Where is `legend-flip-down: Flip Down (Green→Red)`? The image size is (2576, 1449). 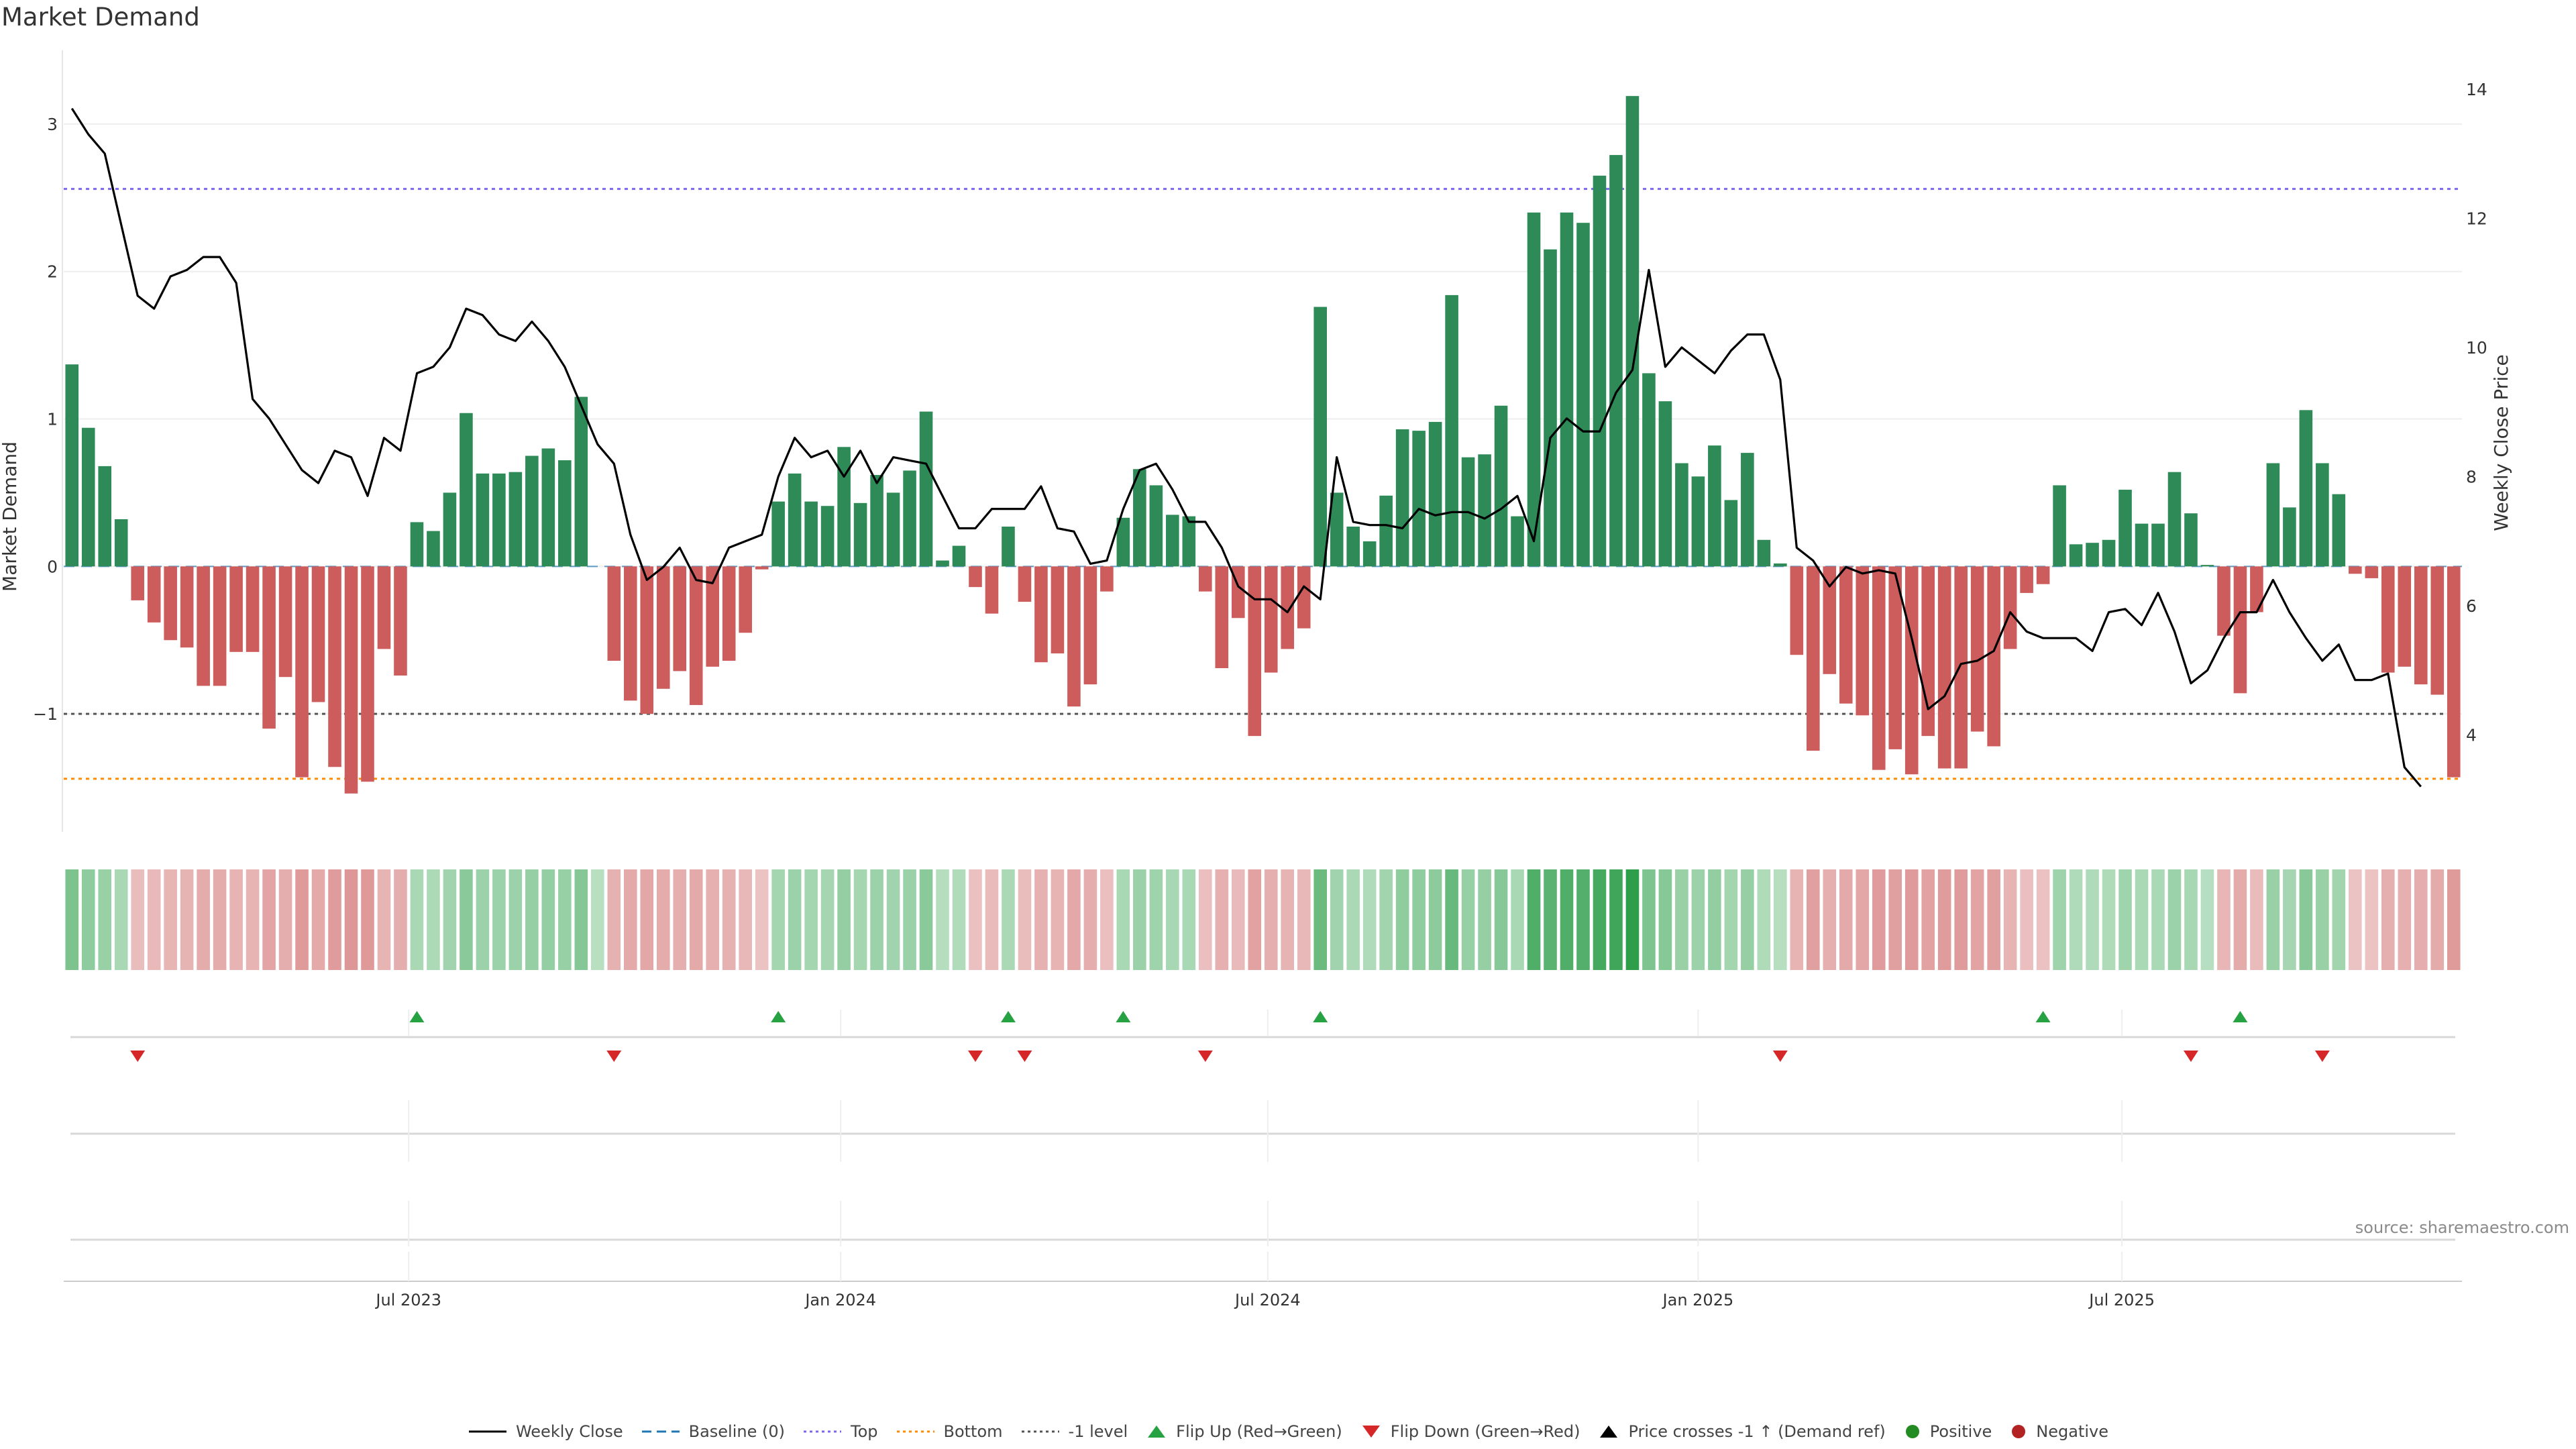 legend-flip-down: Flip Down (Green→Red) is located at coordinates (1470, 1431).